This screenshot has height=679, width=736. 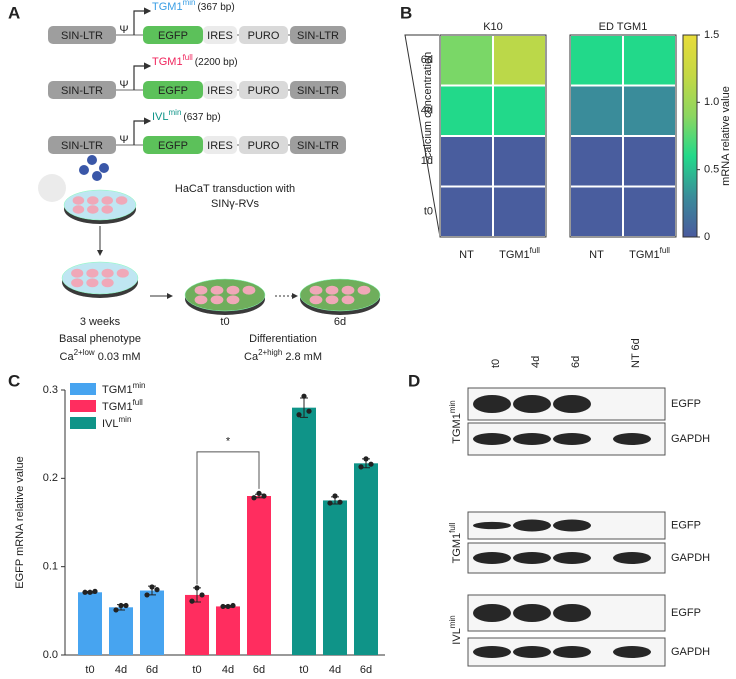 I want to click on blot-group-label-part: min, so click(x=452, y=621).